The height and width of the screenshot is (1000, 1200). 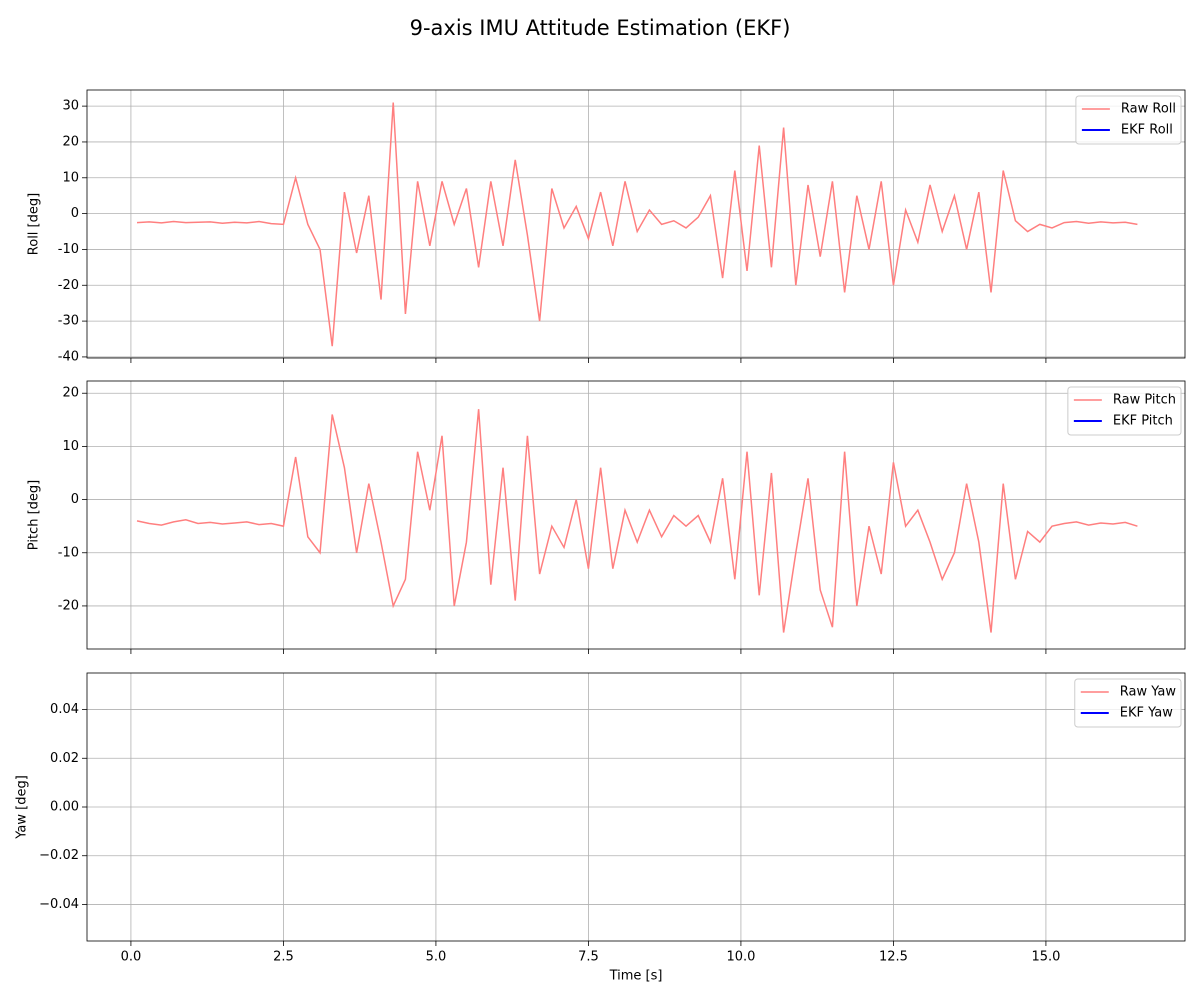 I want to click on legend-label: EKF Roll, so click(x=1147, y=130).